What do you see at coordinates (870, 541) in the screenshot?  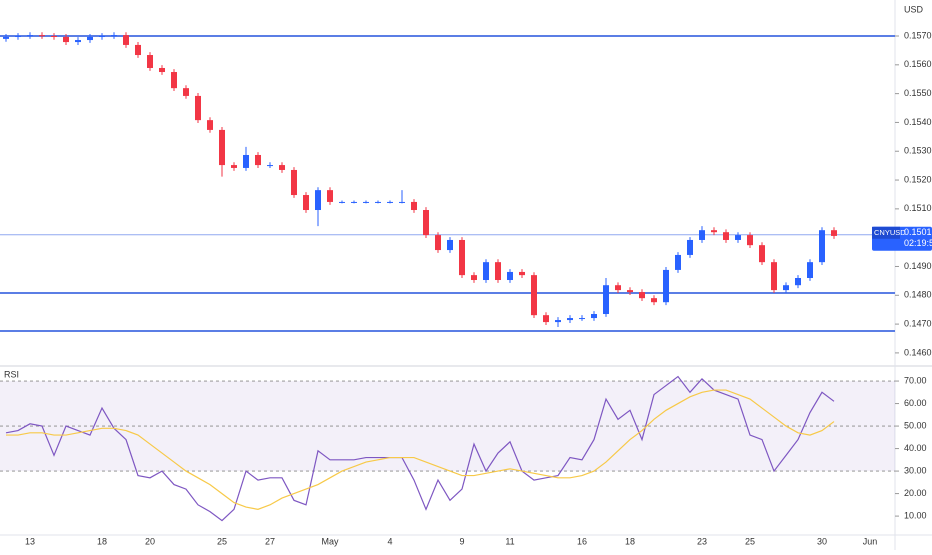 I see `x-tick-label: Jun` at bounding box center [870, 541].